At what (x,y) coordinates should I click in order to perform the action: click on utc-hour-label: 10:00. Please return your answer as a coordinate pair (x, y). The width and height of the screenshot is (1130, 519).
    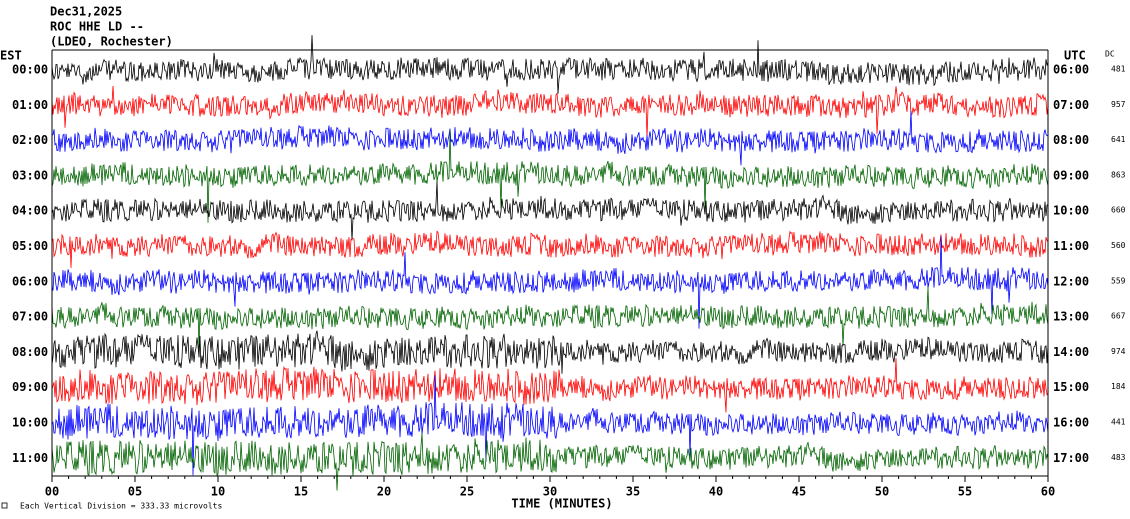
    Looking at the image, I should click on (1071, 211).